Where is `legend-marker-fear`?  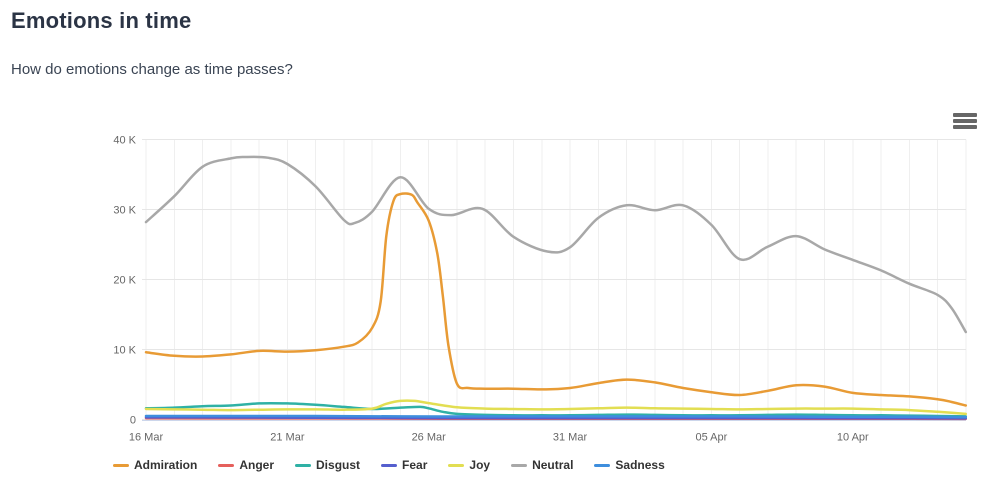
legend-marker-fear is located at coordinates (389, 465).